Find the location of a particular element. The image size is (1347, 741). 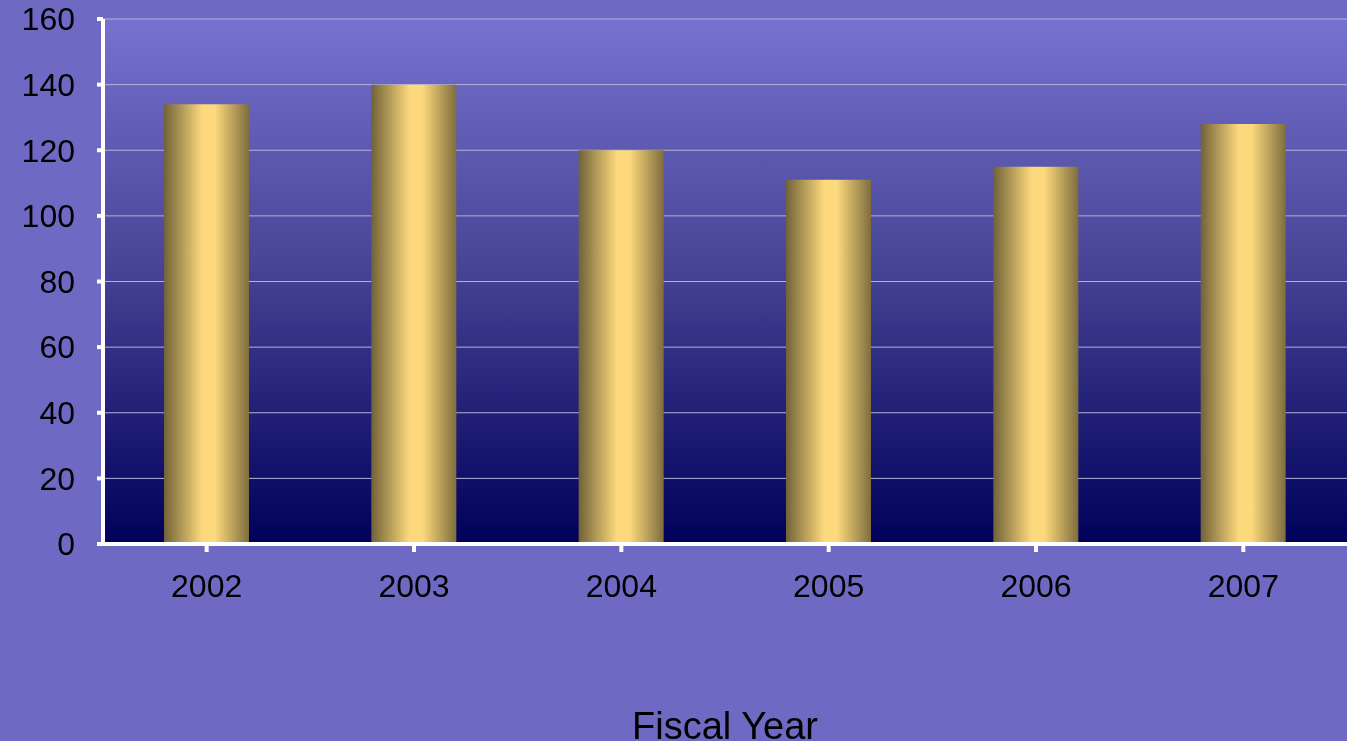

x-tick-label: 2002 is located at coordinates (207, 585).